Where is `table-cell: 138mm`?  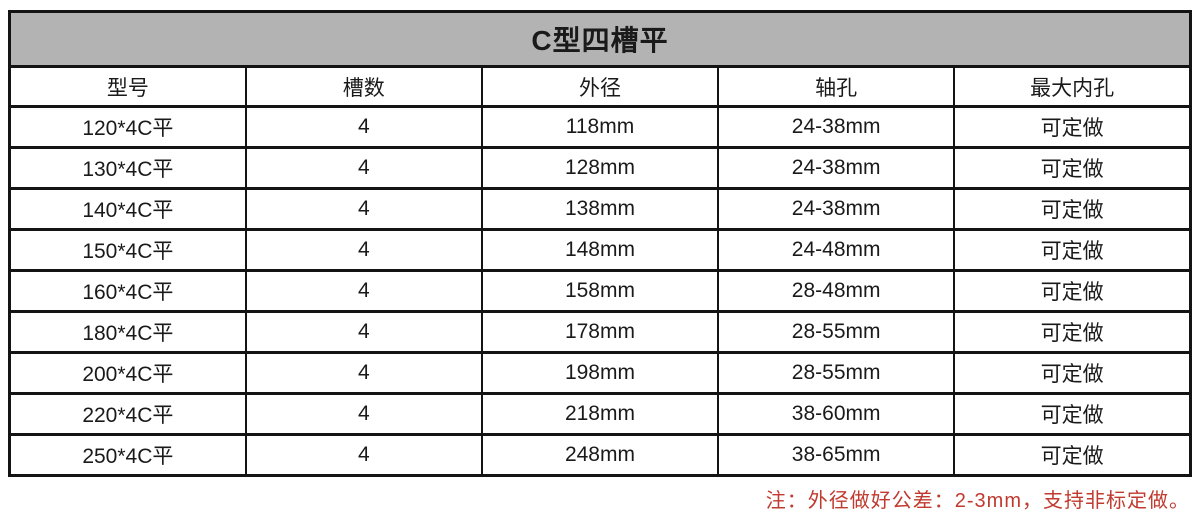
table-cell: 138mm is located at coordinates (600, 209).